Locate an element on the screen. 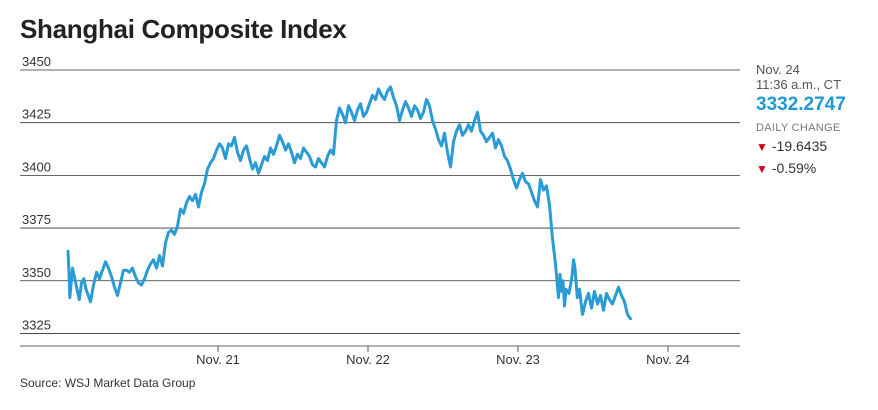 The height and width of the screenshot is (410, 878). x-axis-ticks: Nov. 21 Nov. 22 Nov. 23 Nov. 24 is located at coordinates (443, 356).